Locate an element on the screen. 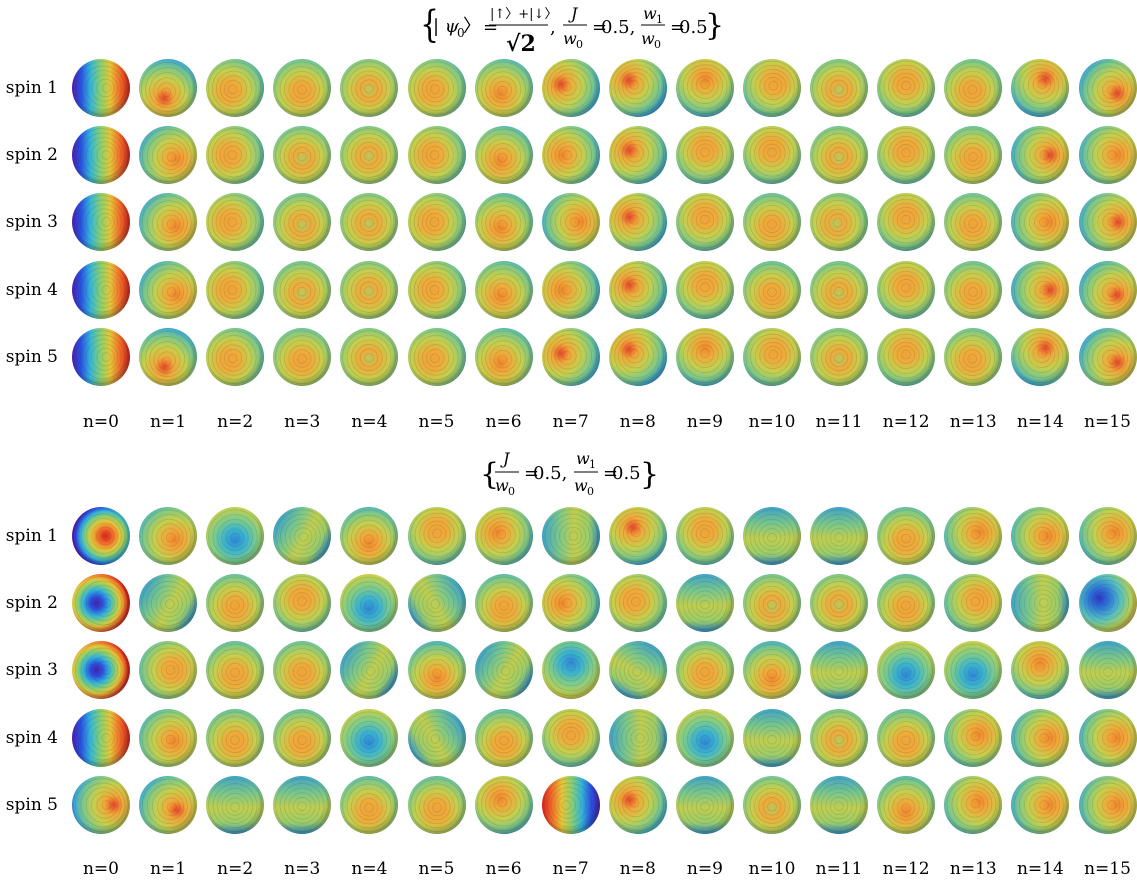  panel2-sphere-spin3-n9 is located at coordinates (704, 670).